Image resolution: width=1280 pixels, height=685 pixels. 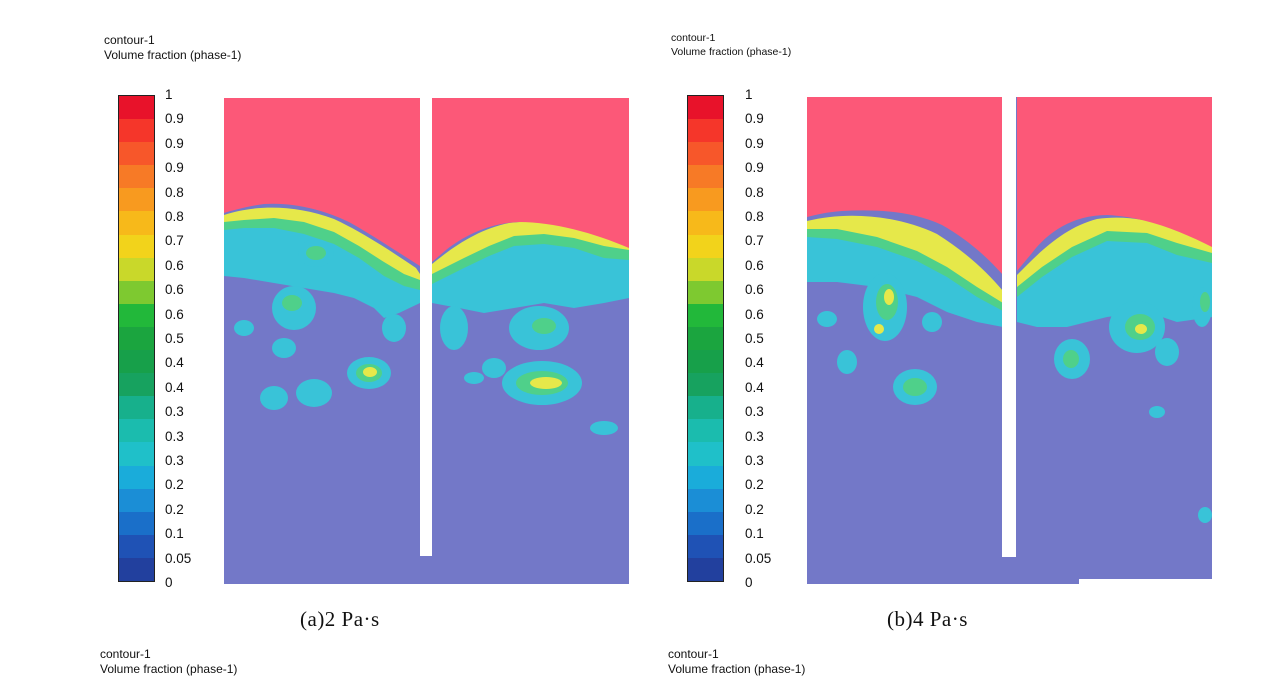 What do you see at coordinates (169, 669) in the screenshot?
I see `lower-panel-left-header-line2: Volume fraction (phase-1)` at bounding box center [169, 669].